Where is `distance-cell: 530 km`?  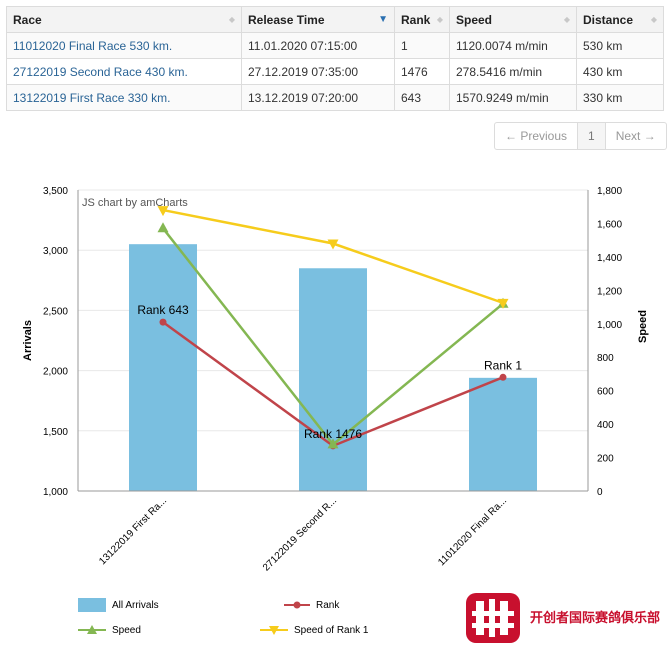 distance-cell: 530 km is located at coordinates (620, 45).